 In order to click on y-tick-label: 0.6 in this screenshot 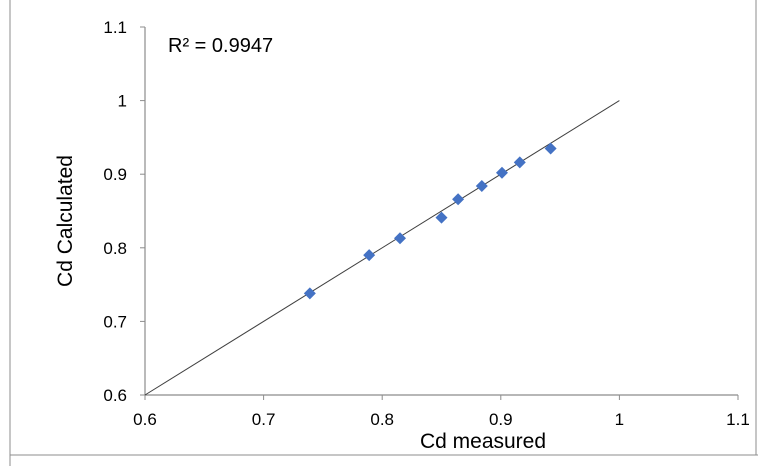, I will do `click(115, 395)`.